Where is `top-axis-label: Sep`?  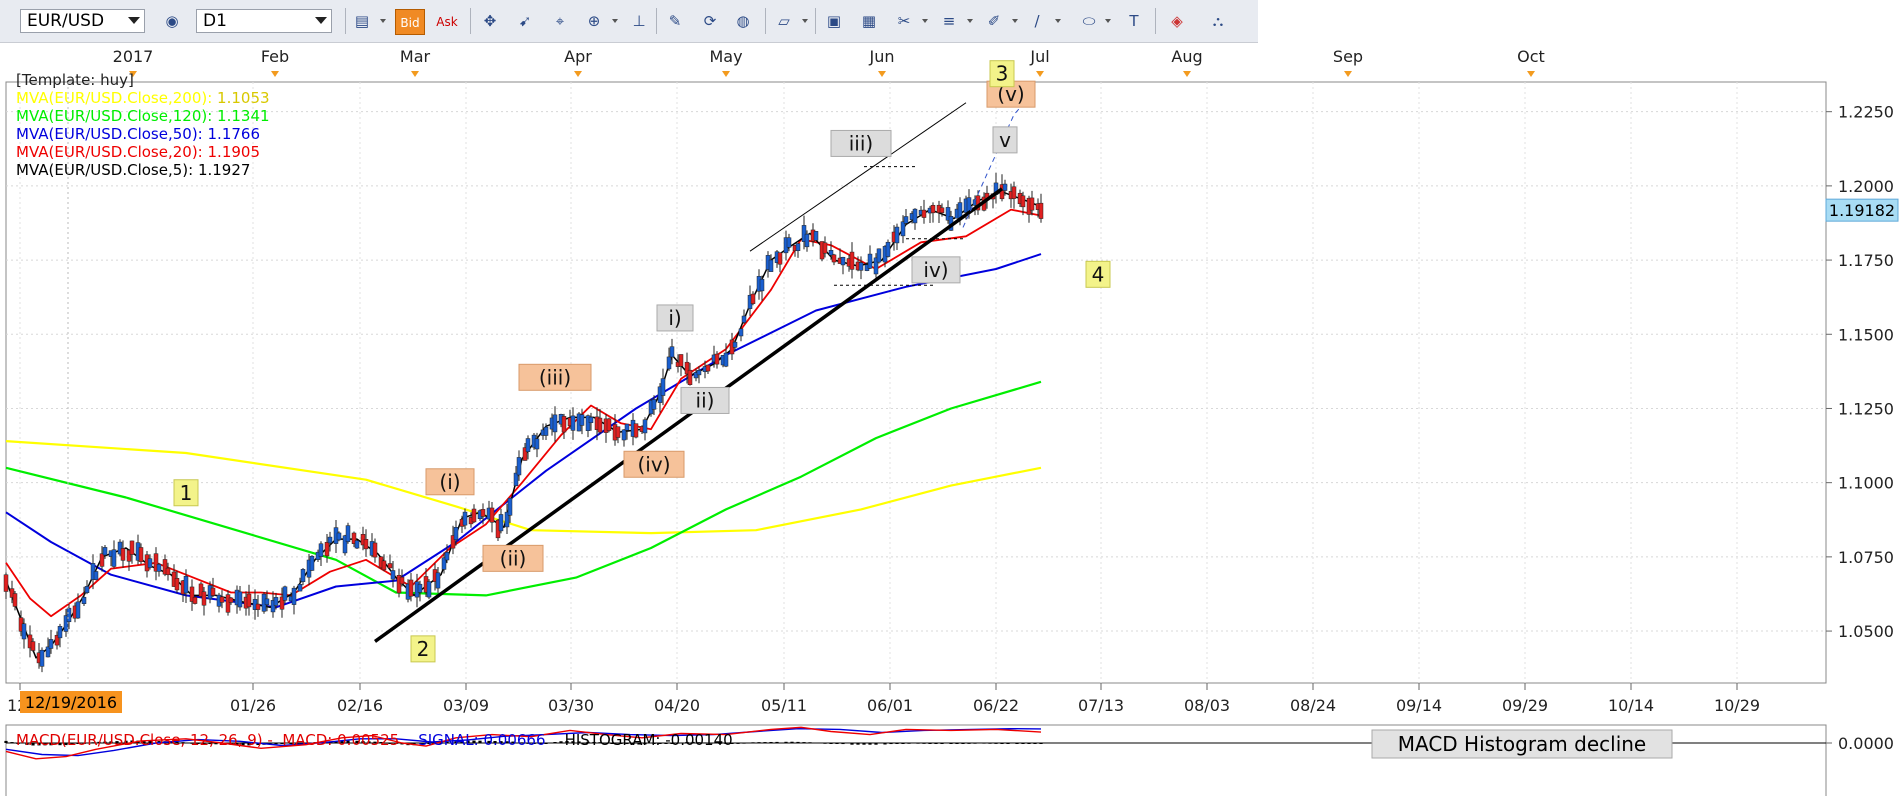 top-axis-label: Sep is located at coordinates (1348, 56).